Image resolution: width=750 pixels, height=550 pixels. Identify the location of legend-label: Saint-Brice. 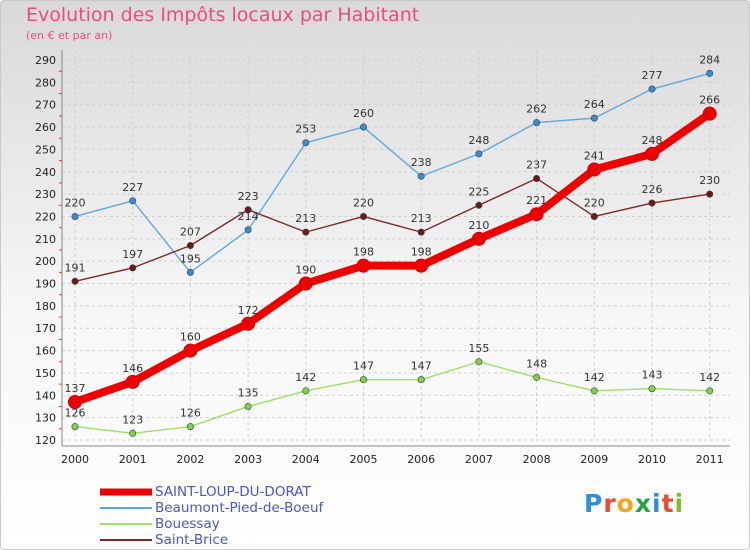
(192, 540).